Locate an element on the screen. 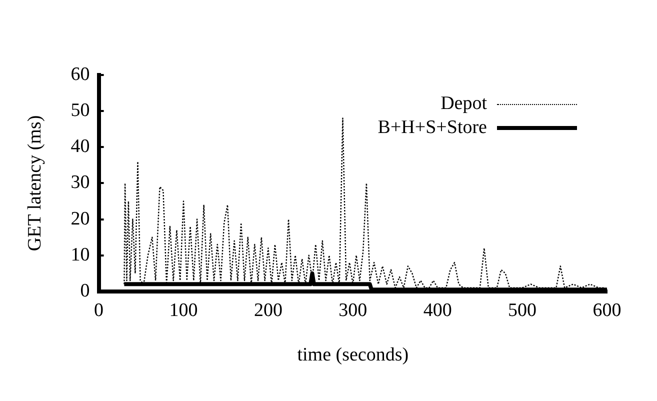 The width and height of the screenshot is (657, 401). x-axis-title: time (seconds) is located at coordinates (353, 355).